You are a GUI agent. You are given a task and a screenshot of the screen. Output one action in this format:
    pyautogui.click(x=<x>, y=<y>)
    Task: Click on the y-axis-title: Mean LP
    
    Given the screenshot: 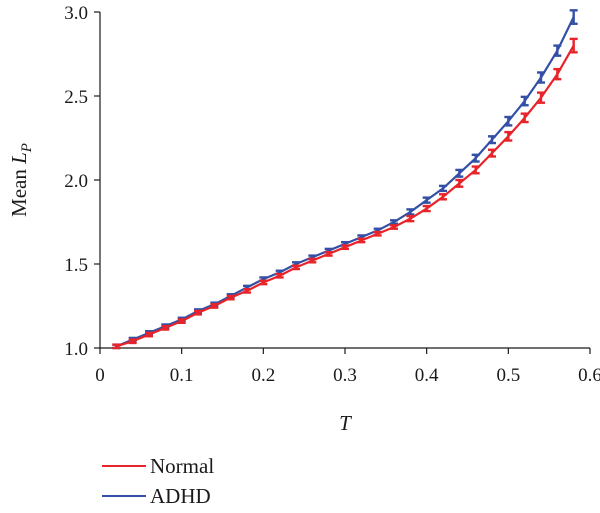 What is the action you would take?
    pyautogui.click(x=21, y=180)
    